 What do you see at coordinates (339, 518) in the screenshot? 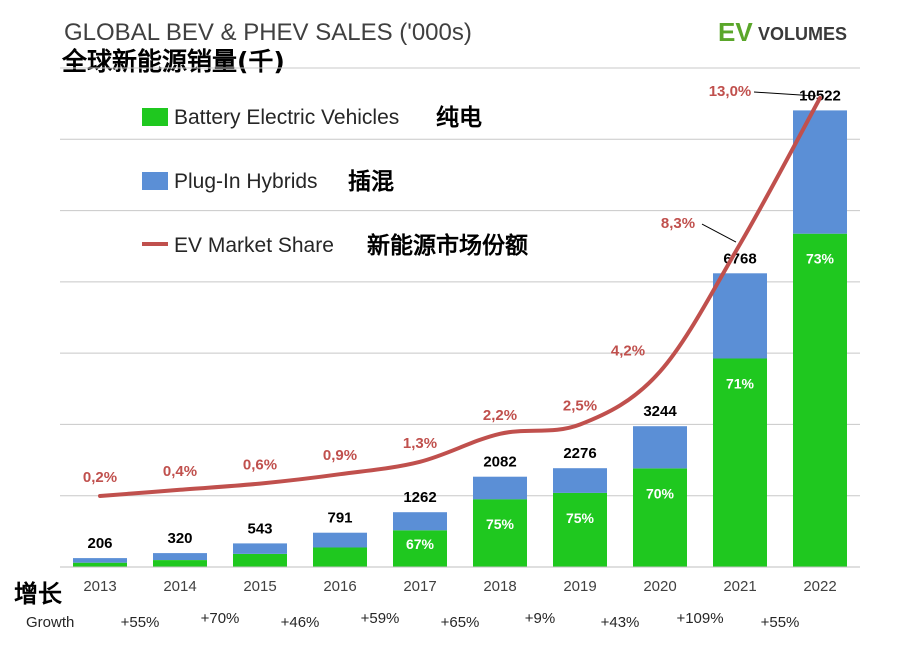
I see `total-label: 791` at bounding box center [339, 518].